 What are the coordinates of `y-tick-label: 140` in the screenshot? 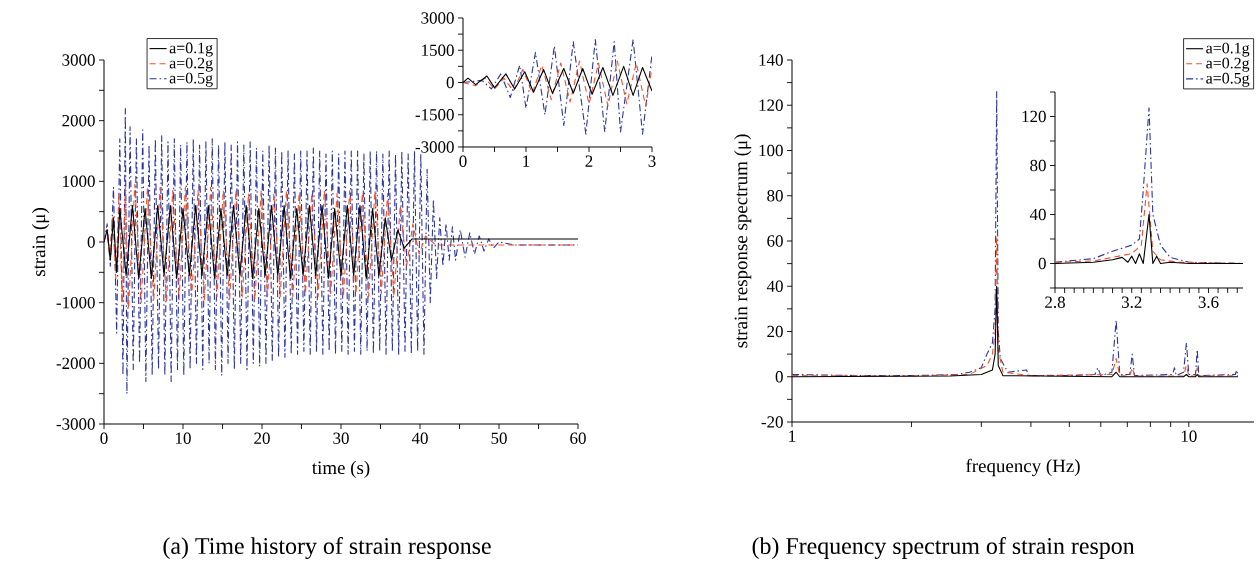 It's located at (771, 60).